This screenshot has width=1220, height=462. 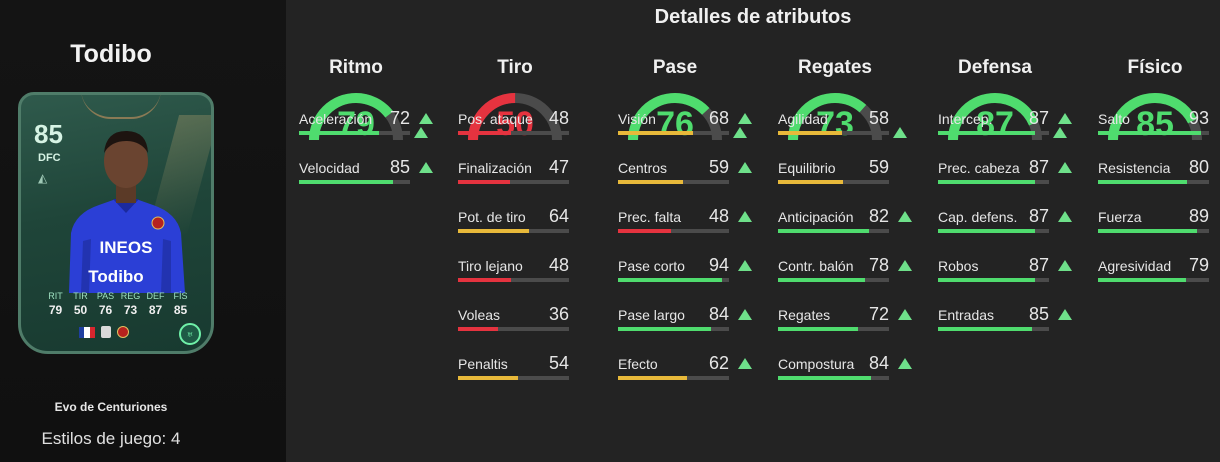 I want to click on stat-row: Finalización 47, so click(x=538, y=172).